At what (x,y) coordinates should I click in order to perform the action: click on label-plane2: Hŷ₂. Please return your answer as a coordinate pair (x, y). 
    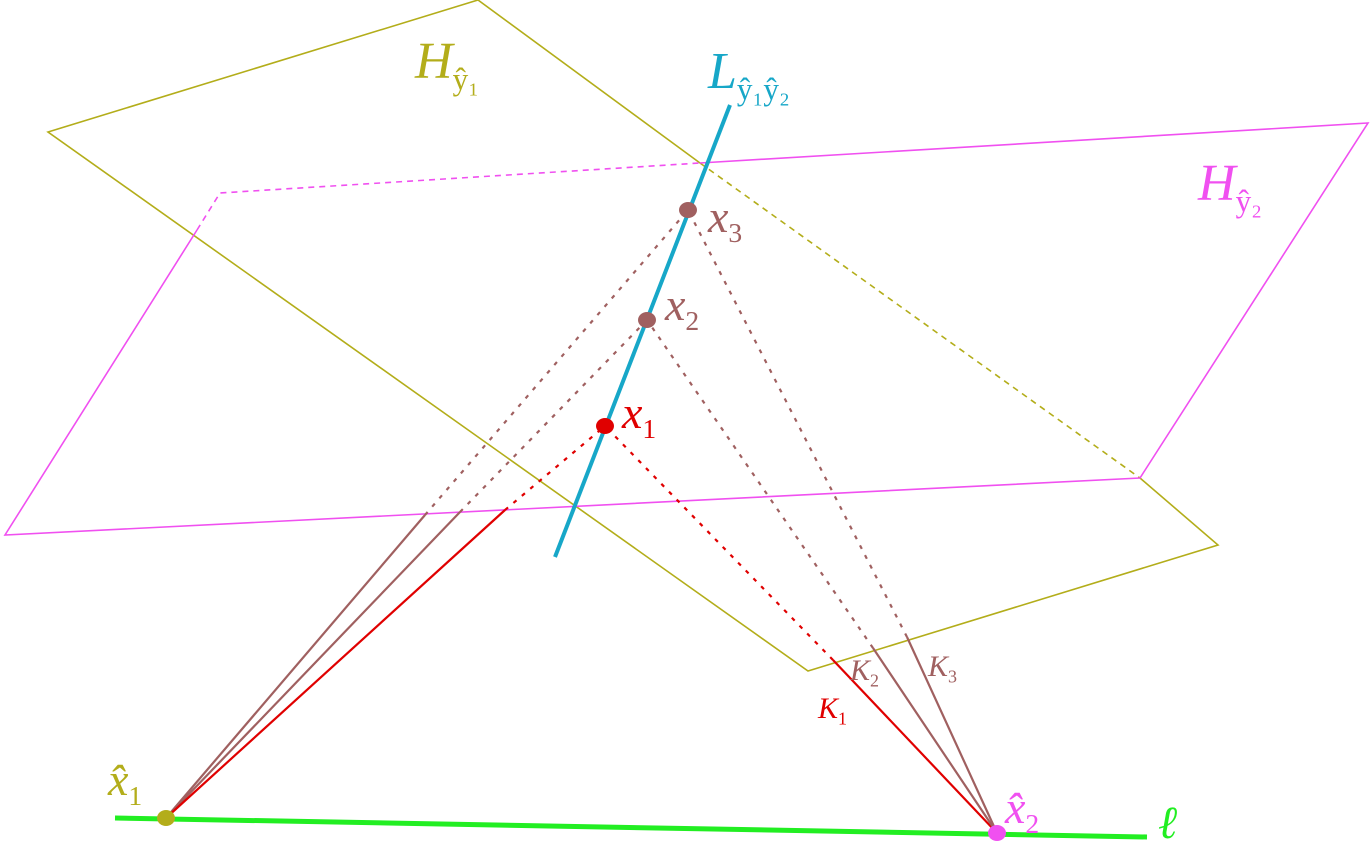
    Looking at the image, I should click on (1229, 186).